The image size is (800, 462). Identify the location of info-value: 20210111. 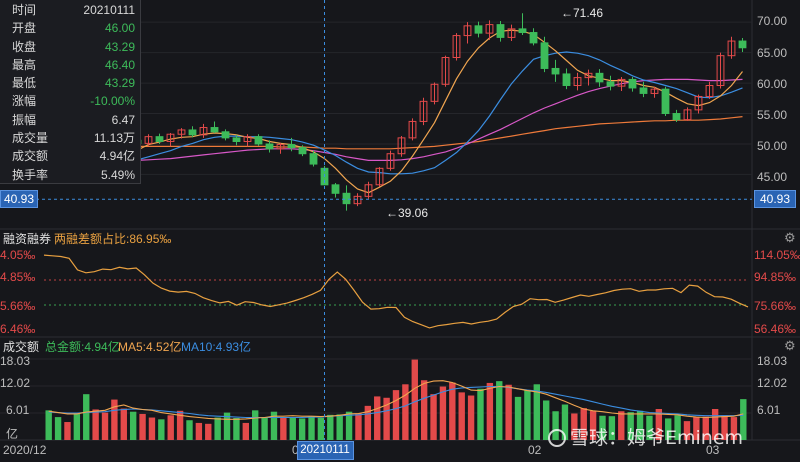
(109, 10).